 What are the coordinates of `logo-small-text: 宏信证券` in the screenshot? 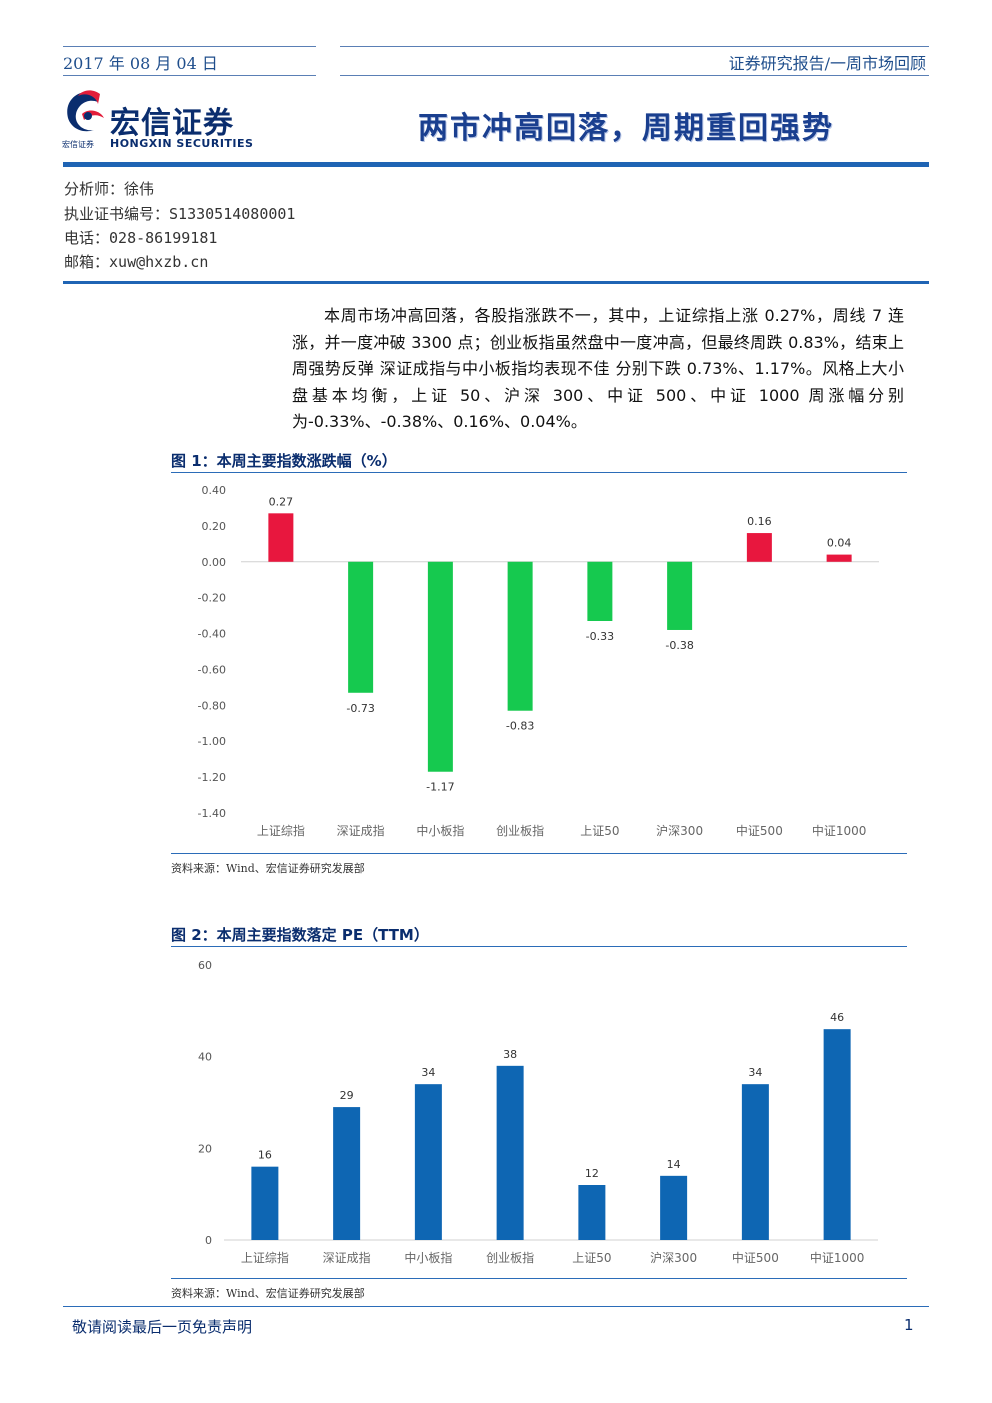 It's located at (78, 144).